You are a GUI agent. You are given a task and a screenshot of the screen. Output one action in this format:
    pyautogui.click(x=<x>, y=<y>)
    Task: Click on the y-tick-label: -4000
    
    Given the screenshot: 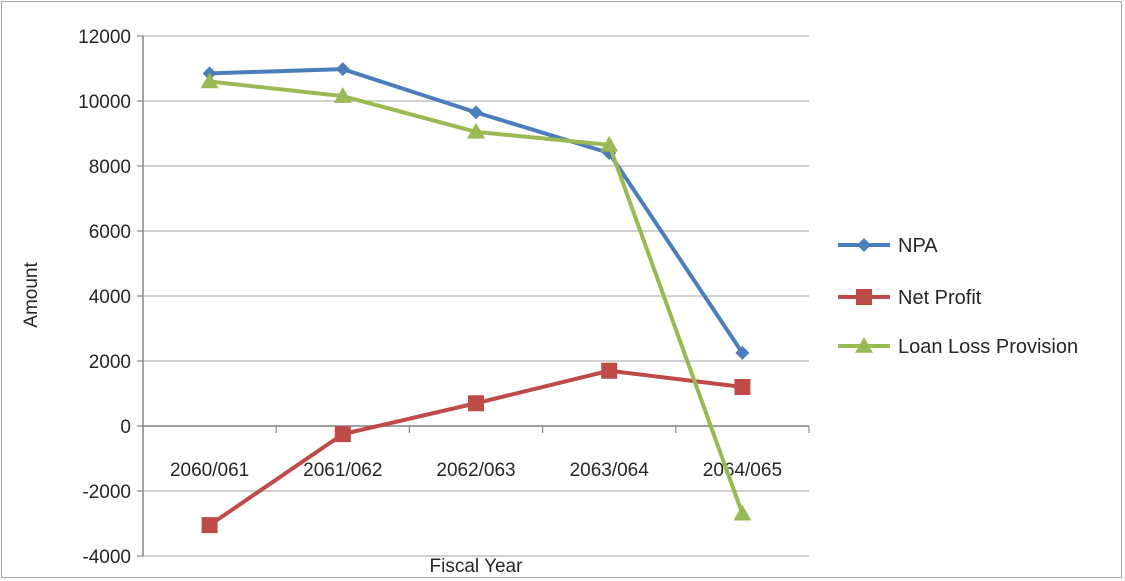 What is the action you would take?
    pyautogui.click(x=106, y=557)
    